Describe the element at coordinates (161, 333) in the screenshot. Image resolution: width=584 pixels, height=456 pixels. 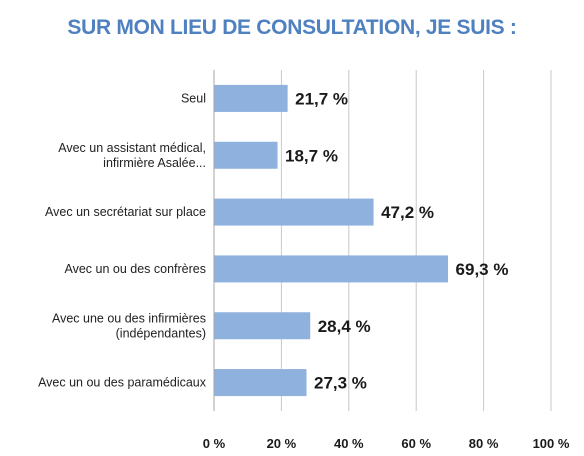
I see `category-label: (indépendantes)` at that location.